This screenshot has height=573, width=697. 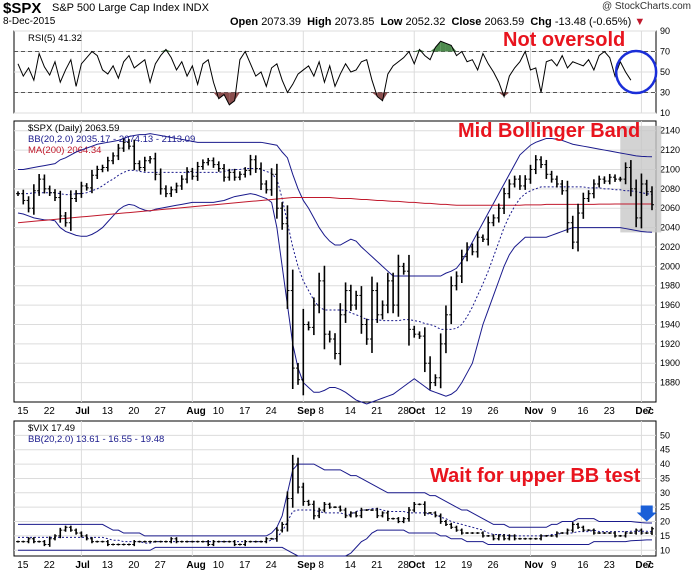 What do you see at coordinates (441, 565) in the screenshot?
I see `vix-xtick-label: 12` at bounding box center [441, 565].